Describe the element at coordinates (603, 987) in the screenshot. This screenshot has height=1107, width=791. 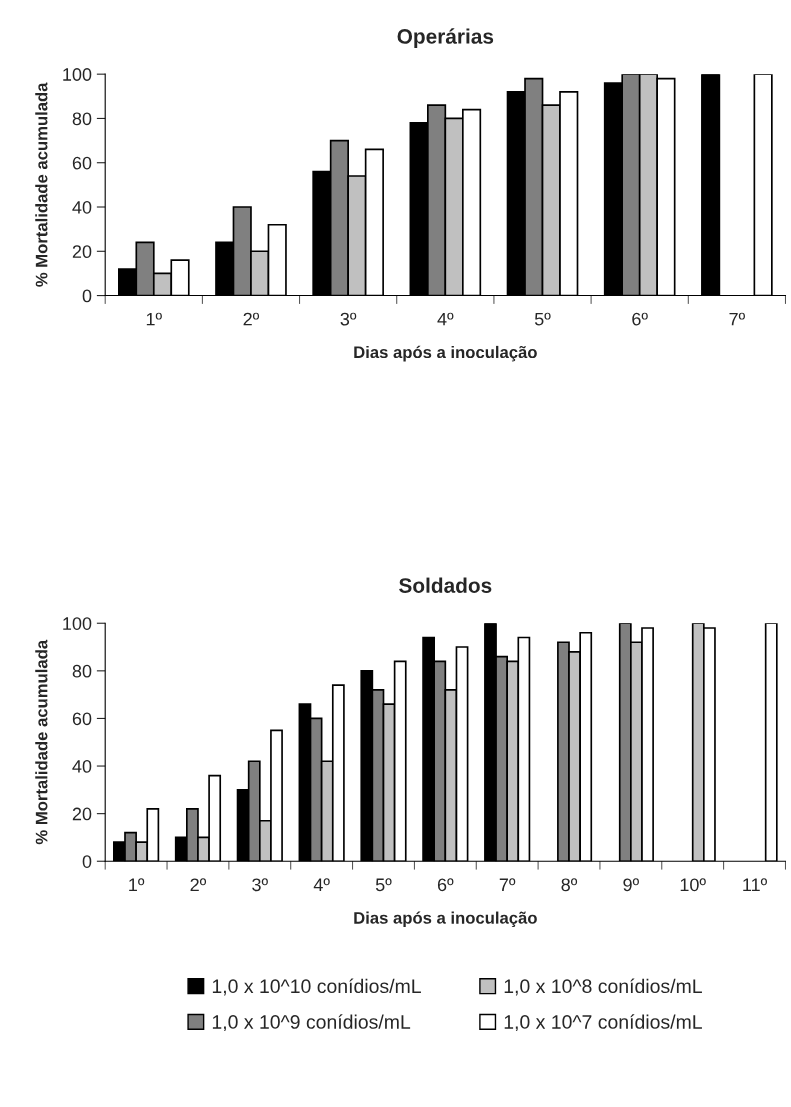
I see `legend-label: 1,0 x 10^8 conídios/mL` at that location.